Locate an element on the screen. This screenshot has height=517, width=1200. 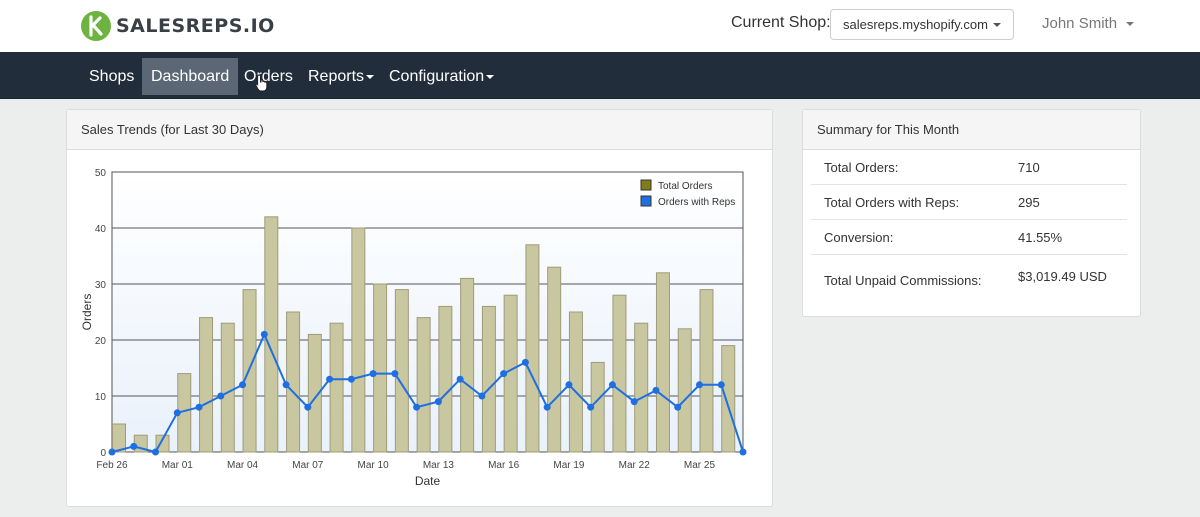
sales-trends-title: Sales Trends (for Last 30 Days) is located at coordinates (419, 130).